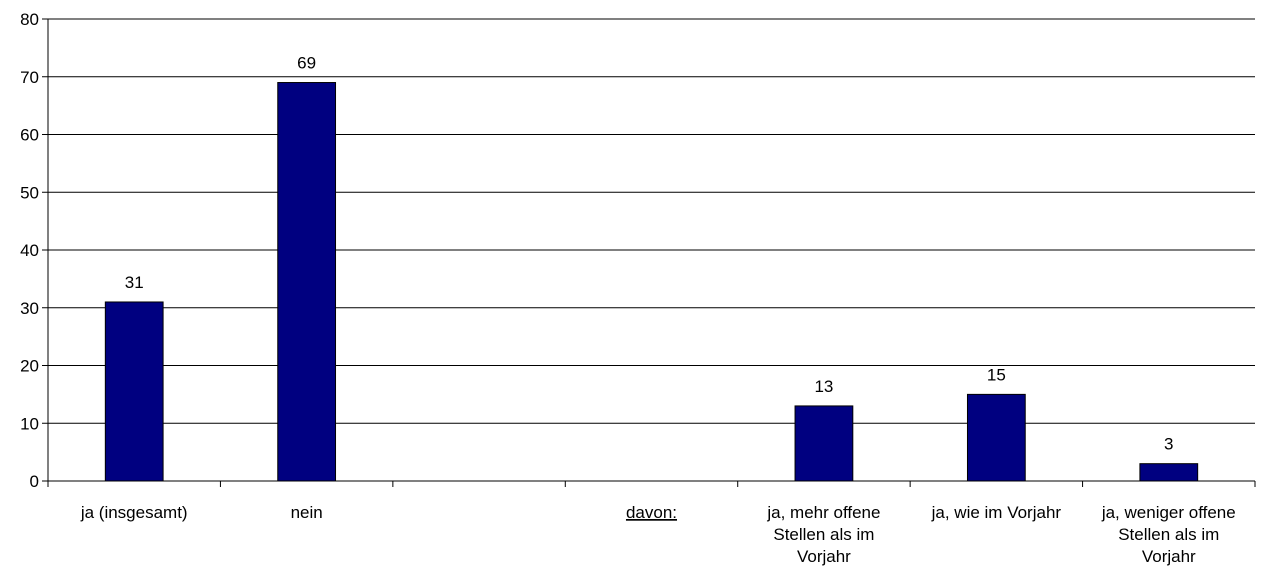 The width and height of the screenshot is (1268, 574). Describe the element at coordinates (29, 423) in the screenshot. I see `y-tick-label: 10` at that location.